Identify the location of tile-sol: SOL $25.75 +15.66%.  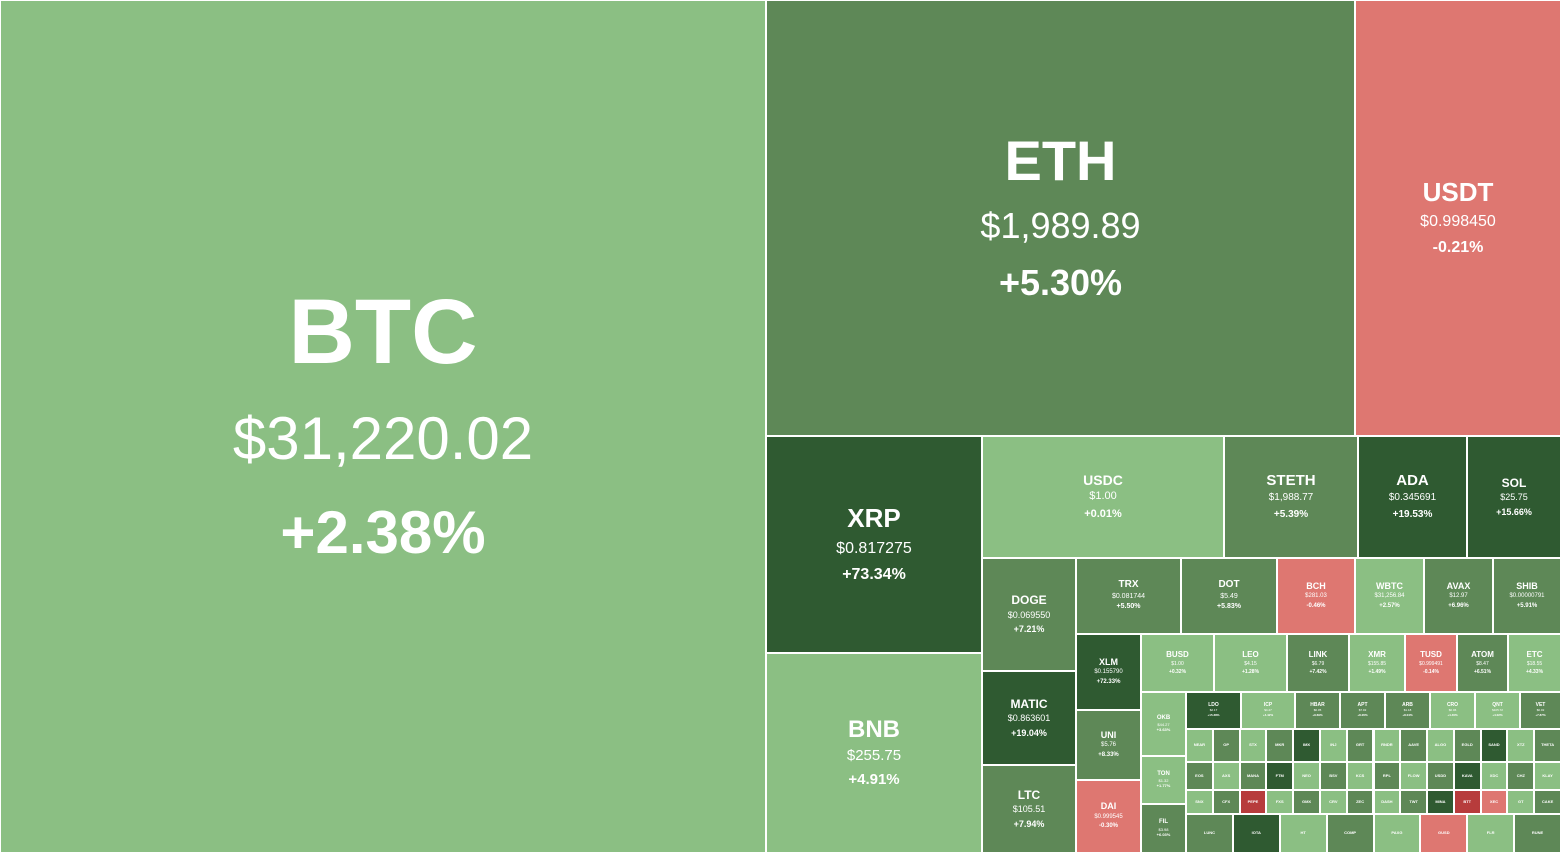
(1514, 497).